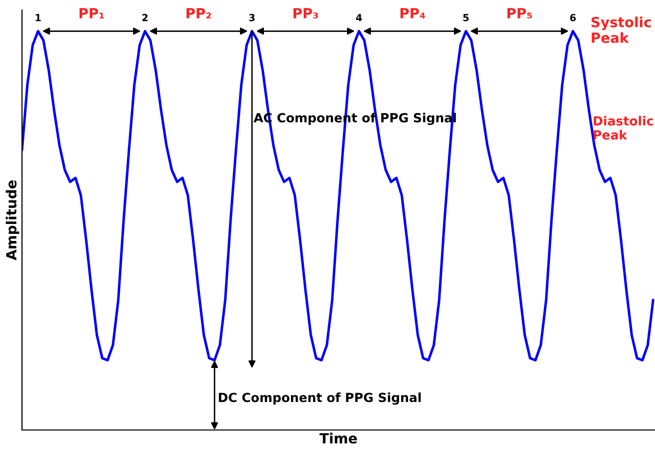  I want to click on text: PP₂, so click(198, 13).